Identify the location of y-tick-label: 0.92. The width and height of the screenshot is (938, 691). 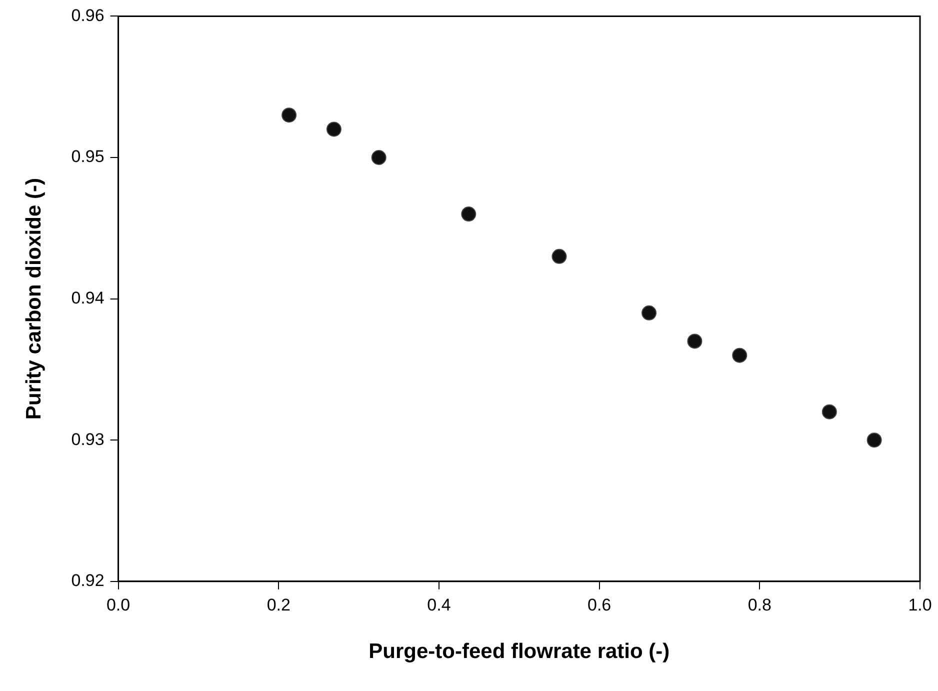
(87, 580).